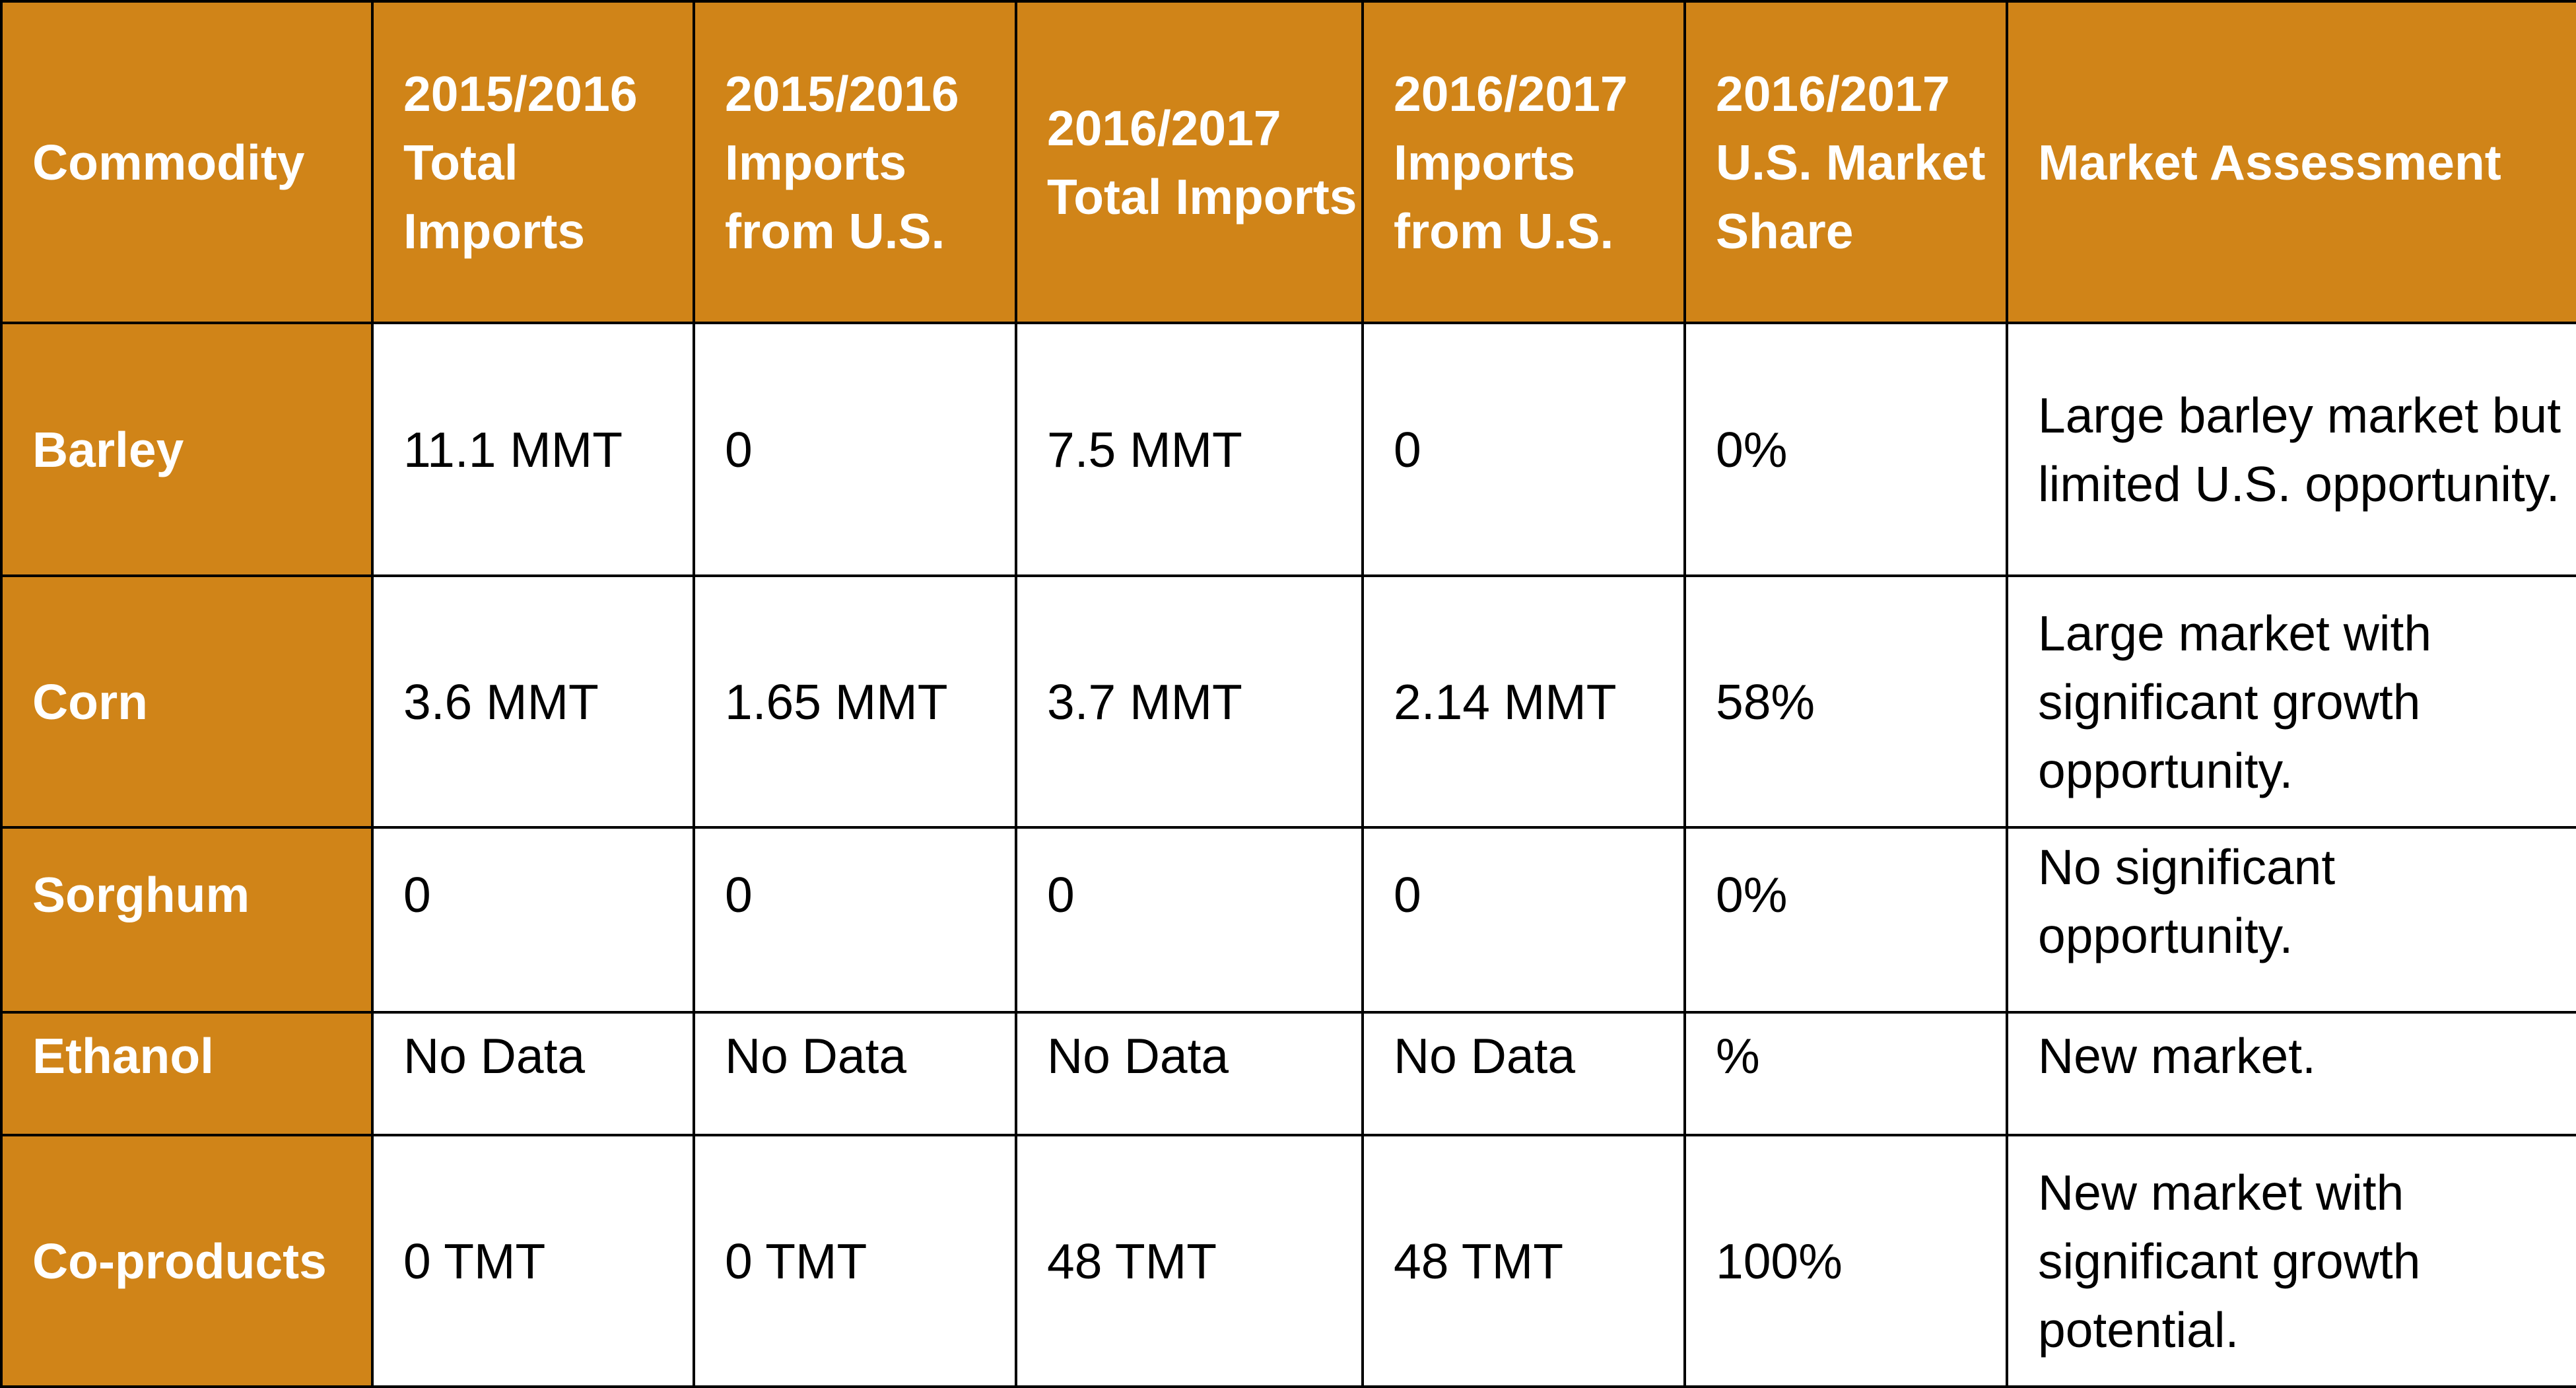 The height and width of the screenshot is (1388, 2576). Describe the element at coordinates (2291, 920) in the screenshot. I see `market-assessment-cell: No significant opportunity.` at that location.